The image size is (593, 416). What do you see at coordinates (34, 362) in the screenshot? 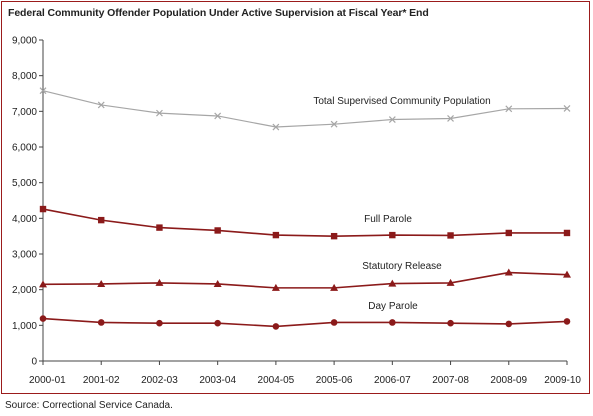
I see `y-tick-label: 0` at bounding box center [34, 362].